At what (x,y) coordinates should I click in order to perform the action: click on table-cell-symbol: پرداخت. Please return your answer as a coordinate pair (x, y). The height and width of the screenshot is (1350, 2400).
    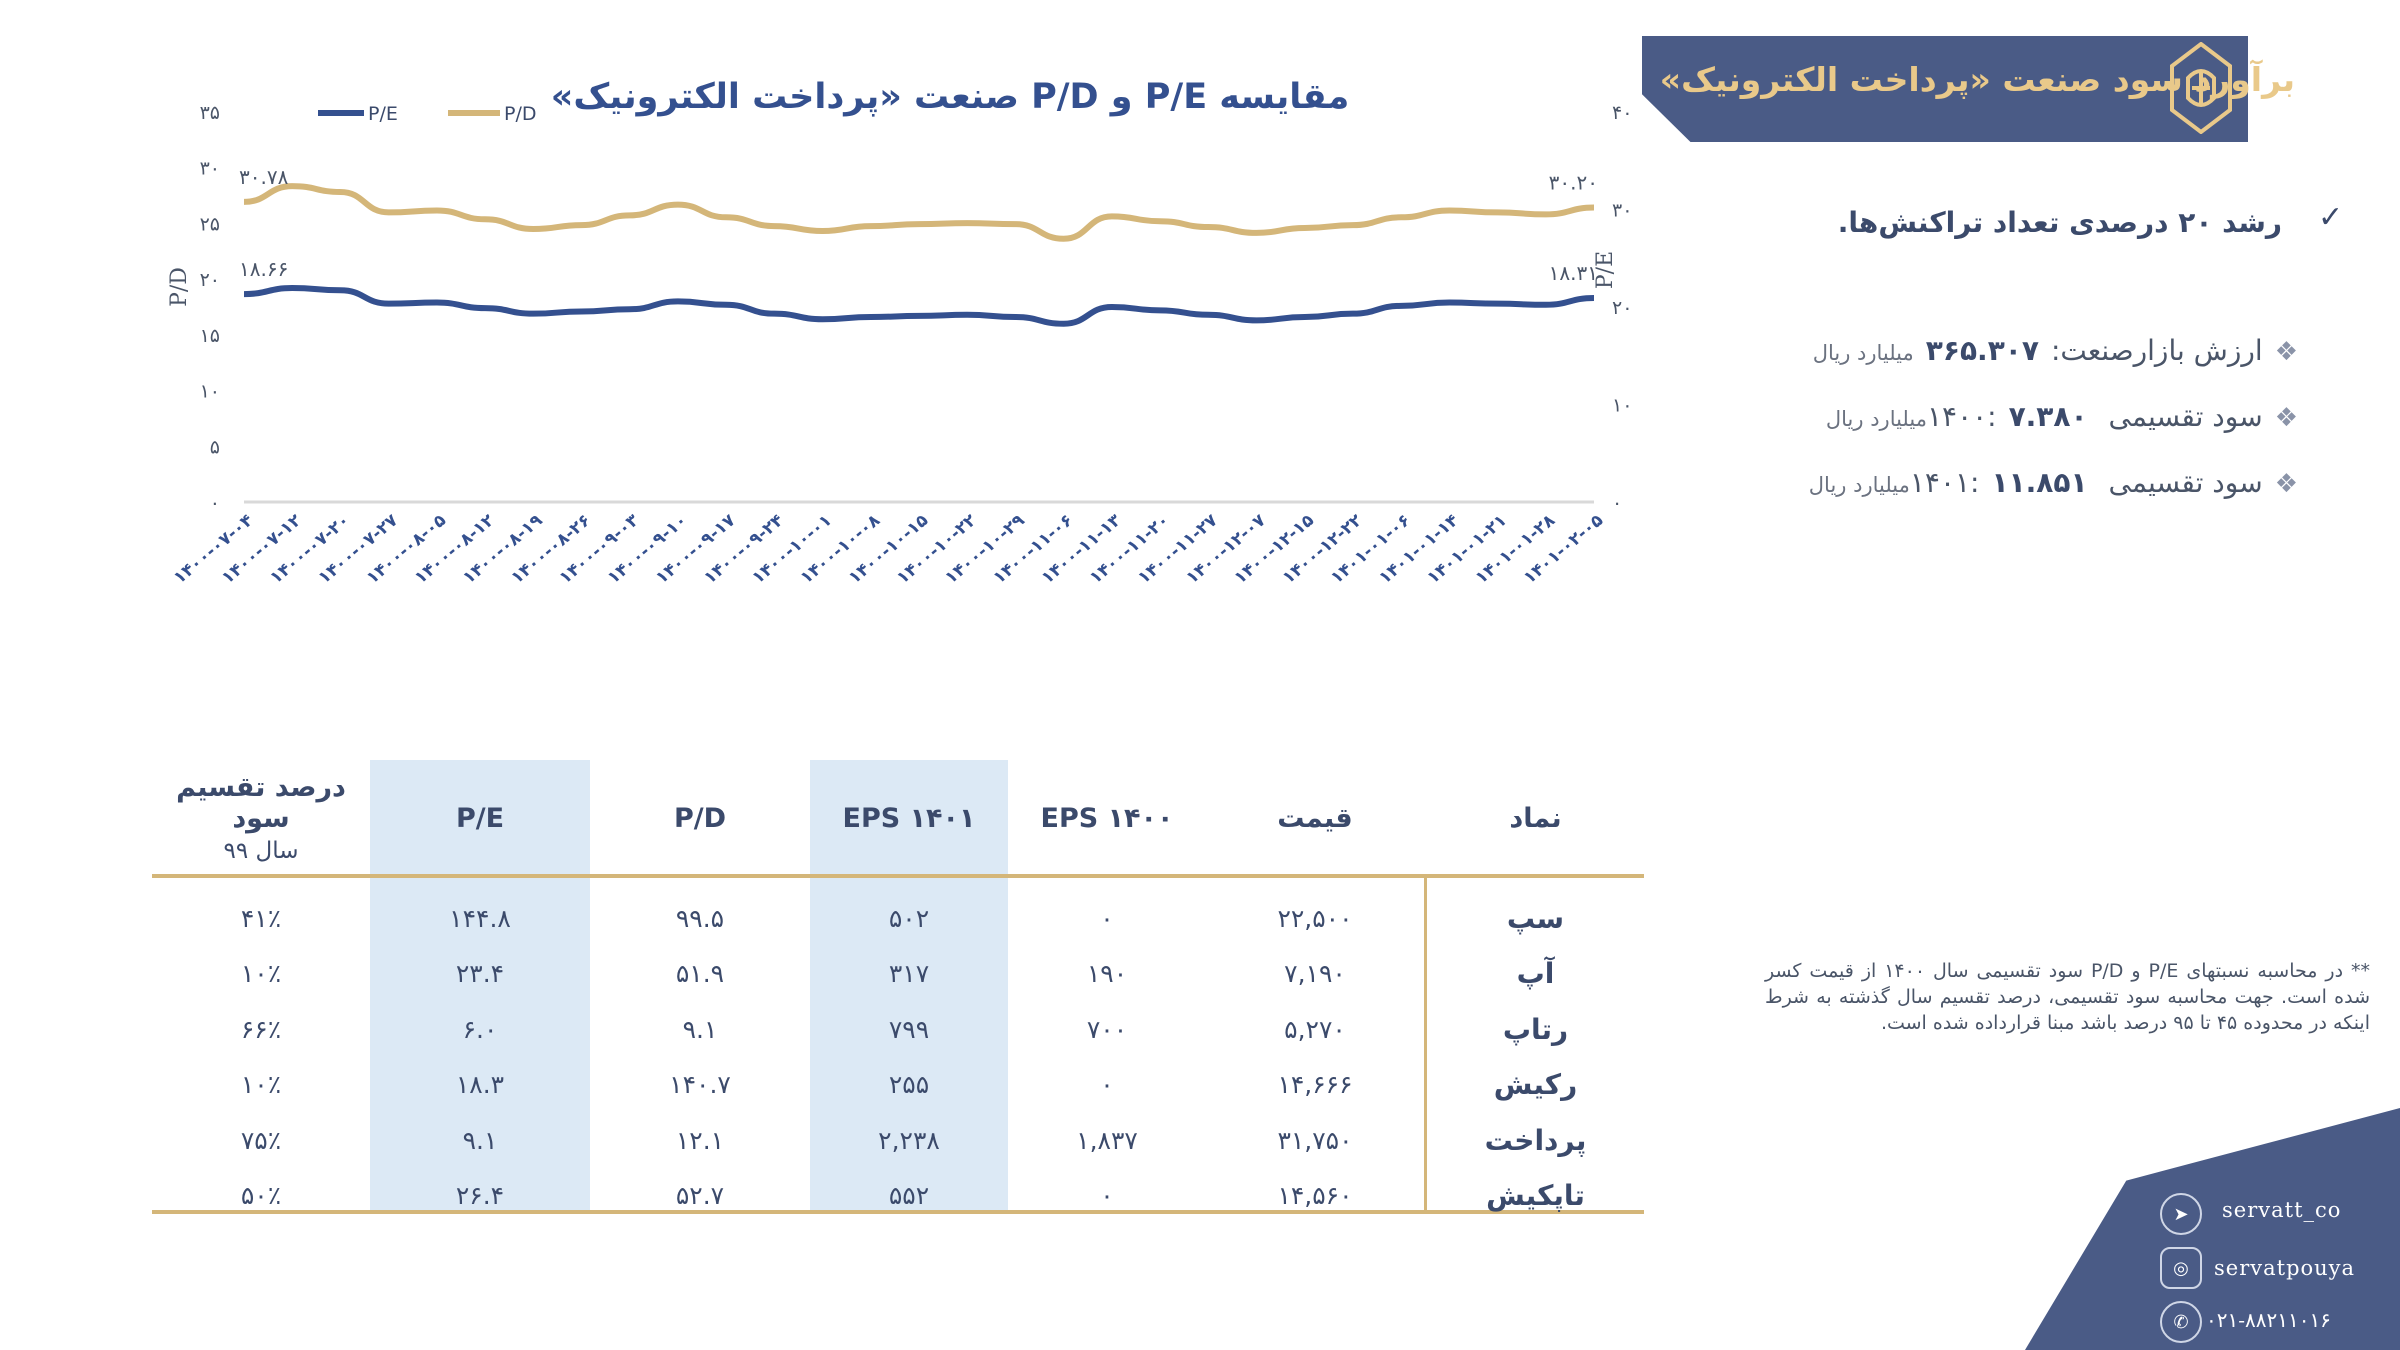
    Looking at the image, I should click on (1535, 1140).